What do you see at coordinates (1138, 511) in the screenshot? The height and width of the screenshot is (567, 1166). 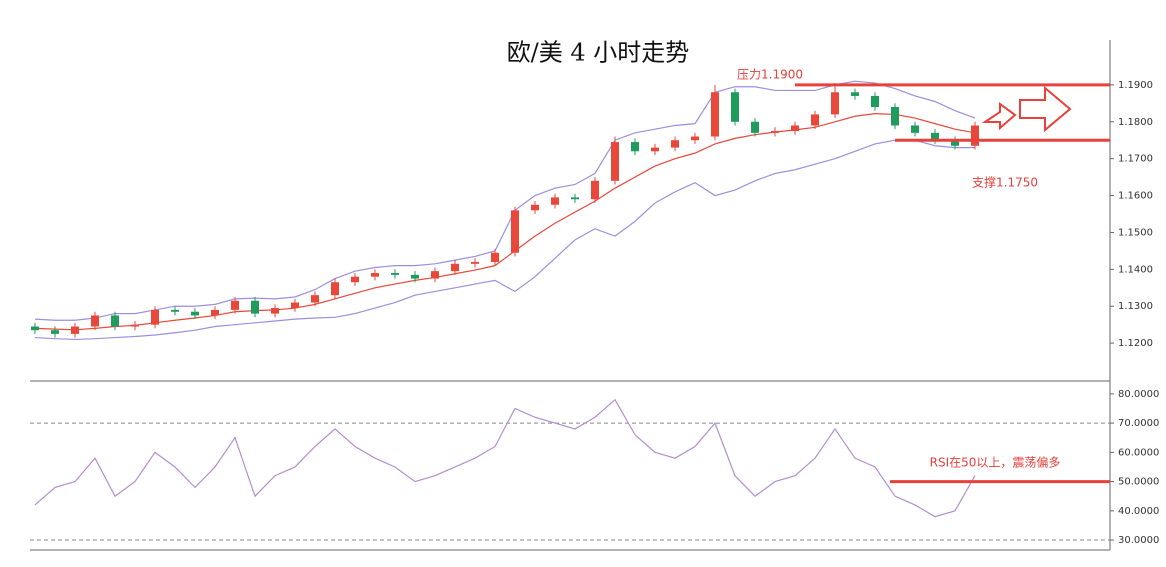 I see `y-tick-label: 40.0000` at bounding box center [1138, 511].